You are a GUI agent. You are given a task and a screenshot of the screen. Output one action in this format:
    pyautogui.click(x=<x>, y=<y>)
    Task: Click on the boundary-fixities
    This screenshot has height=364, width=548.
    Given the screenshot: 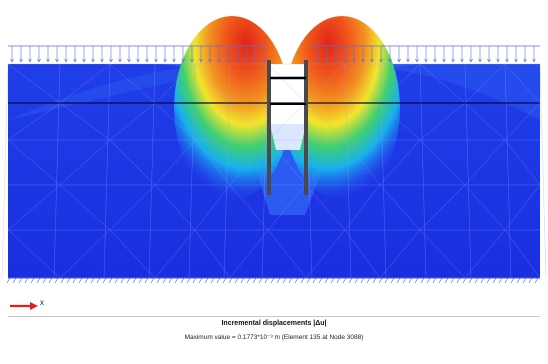 What is the action you would take?
    pyautogui.click(x=272, y=280)
    